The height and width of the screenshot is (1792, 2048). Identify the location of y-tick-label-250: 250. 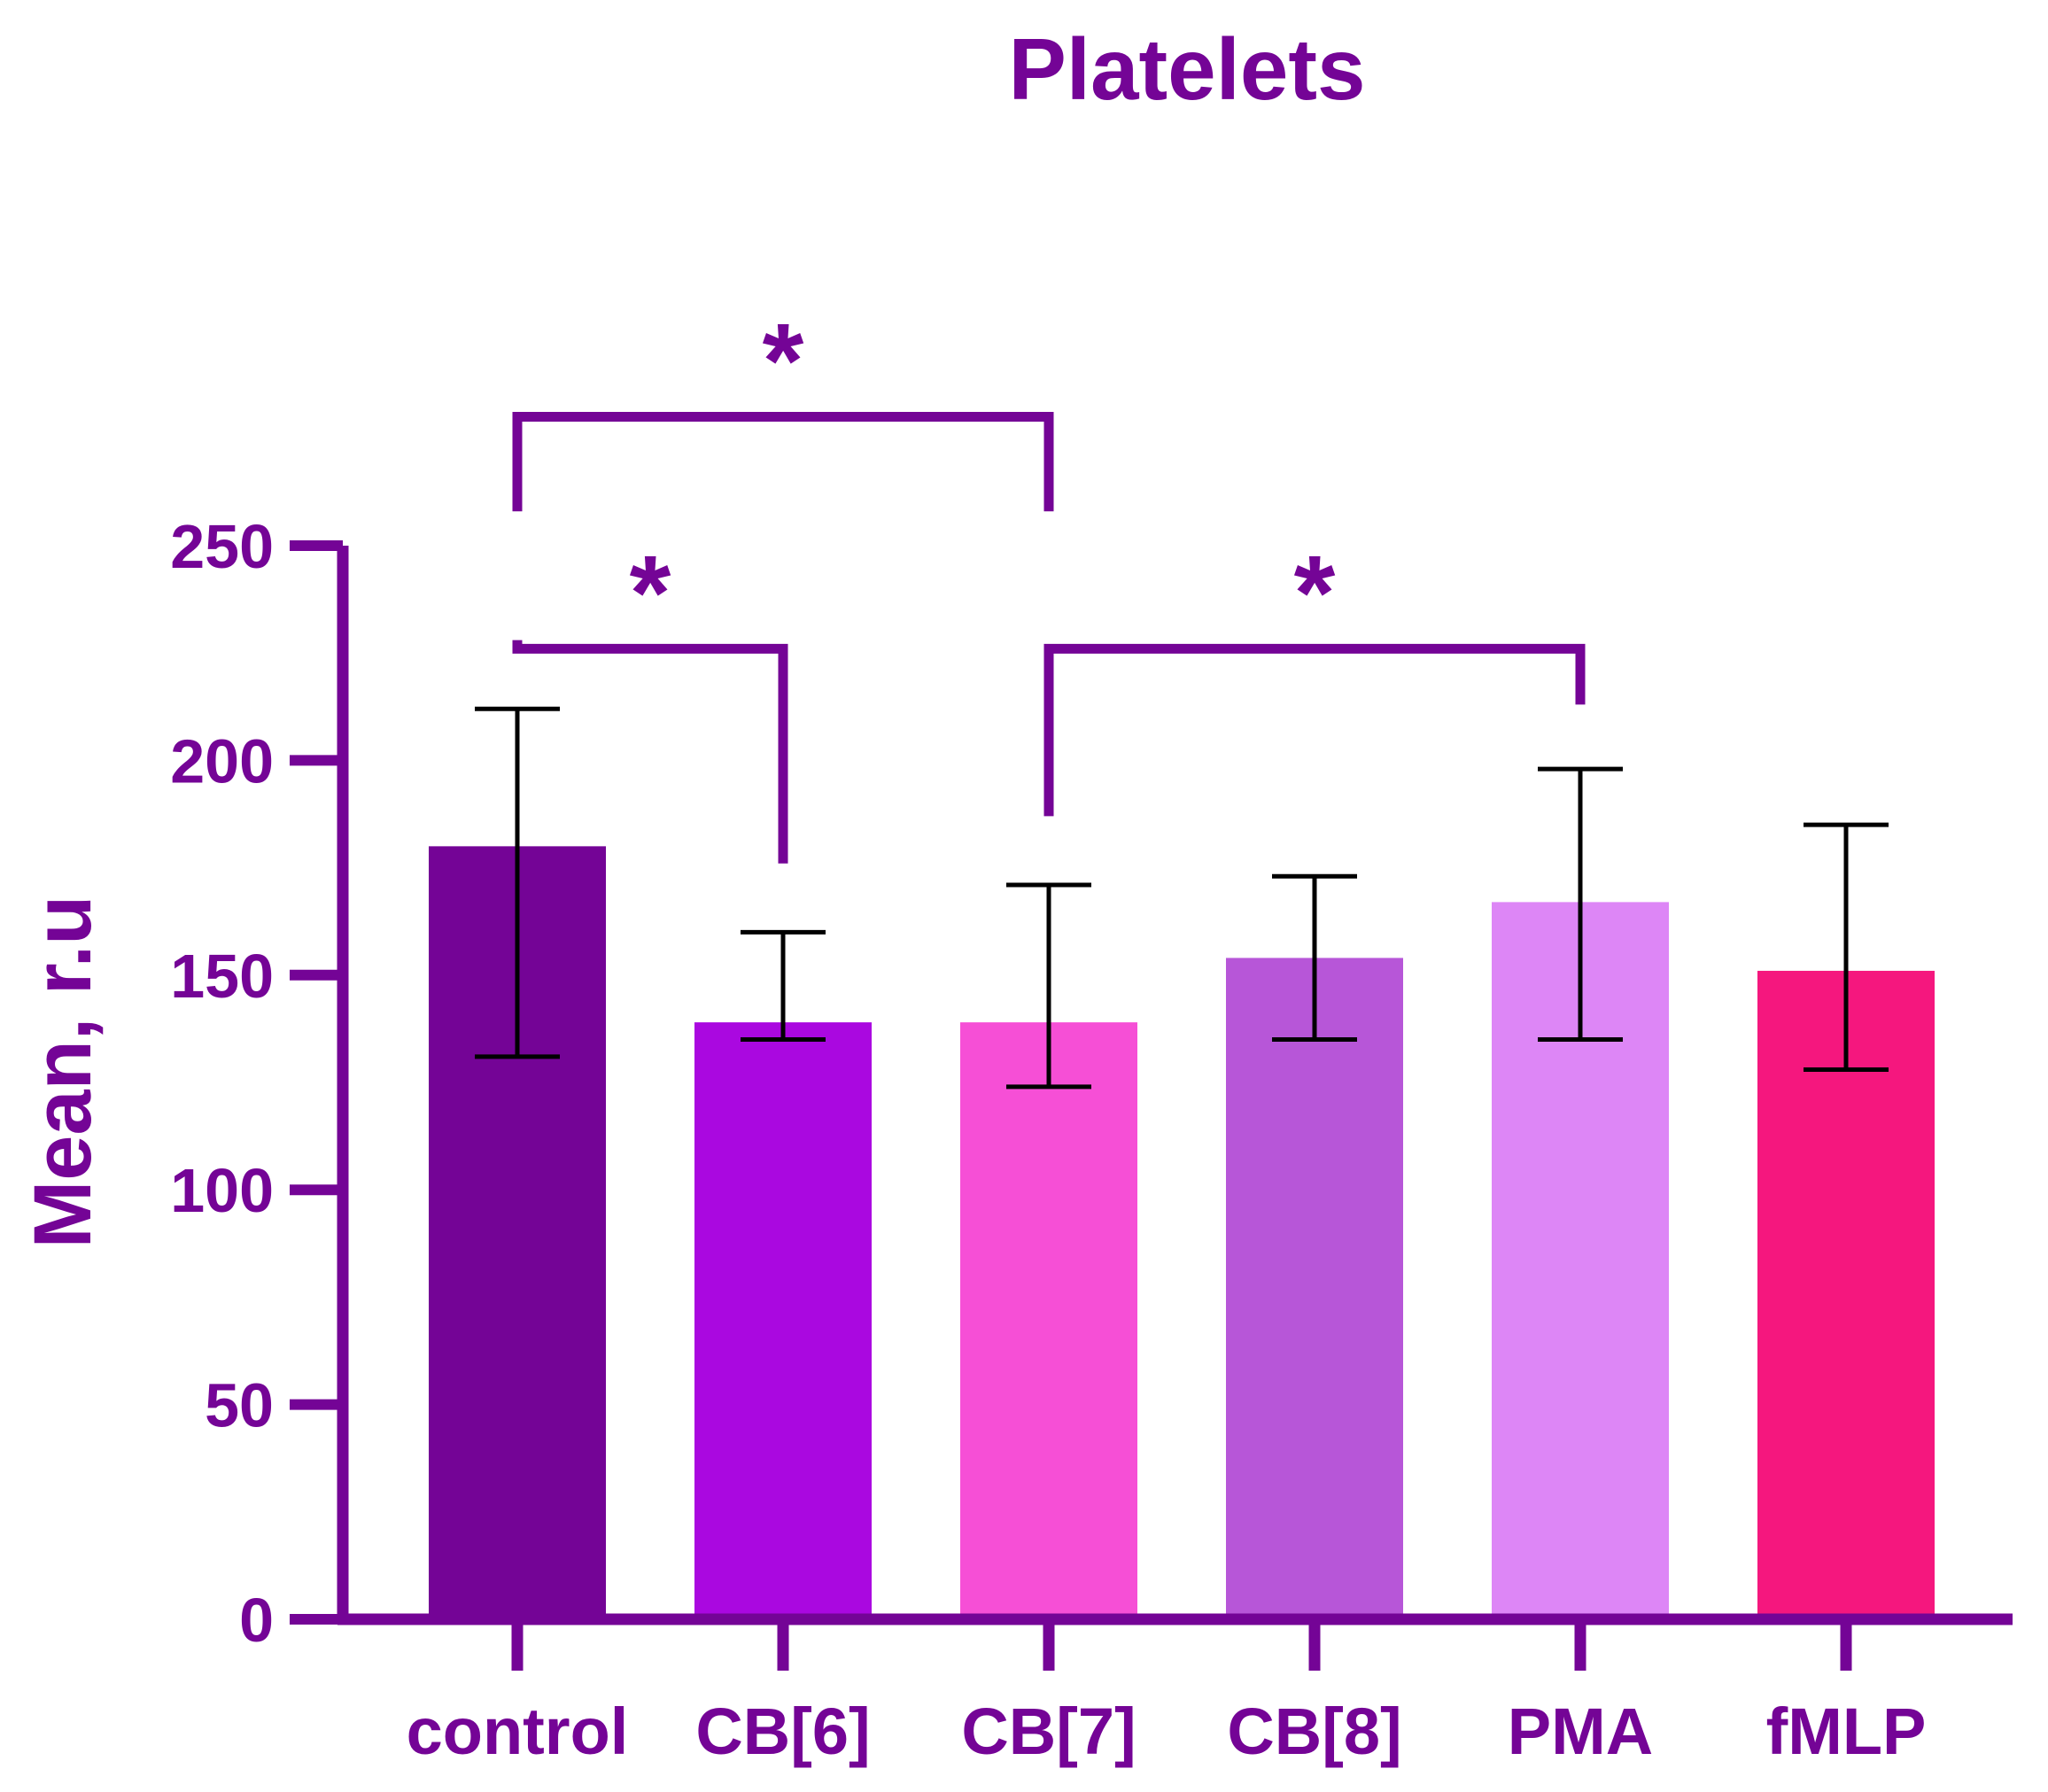
(222, 546).